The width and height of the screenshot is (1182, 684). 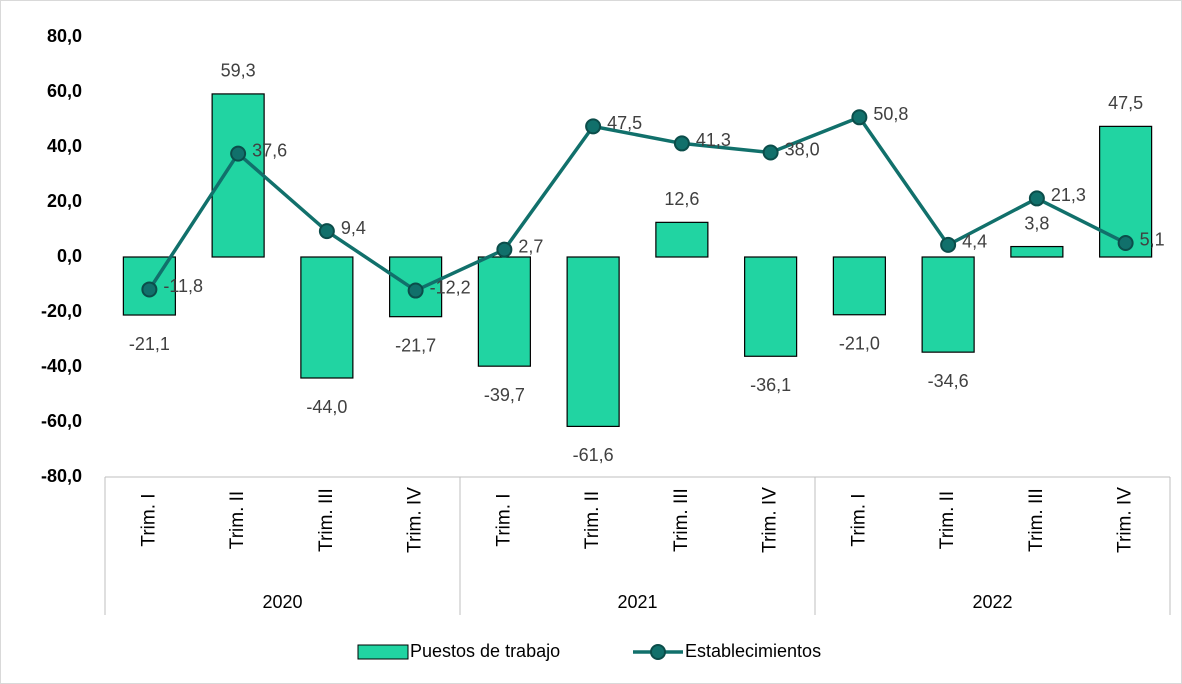 I want to click on y-tick-label: 0,0, so click(x=69, y=256).